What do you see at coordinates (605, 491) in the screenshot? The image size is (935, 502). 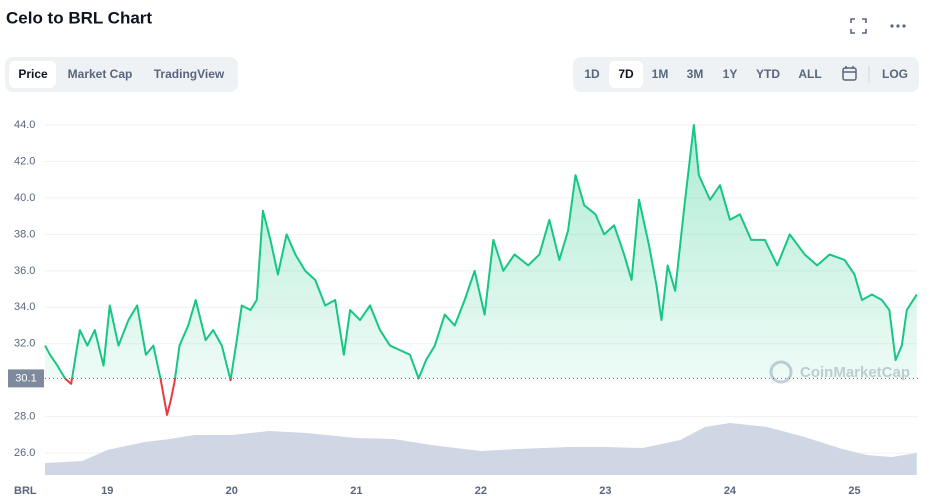 I see `x-tick-label: 23` at bounding box center [605, 491].